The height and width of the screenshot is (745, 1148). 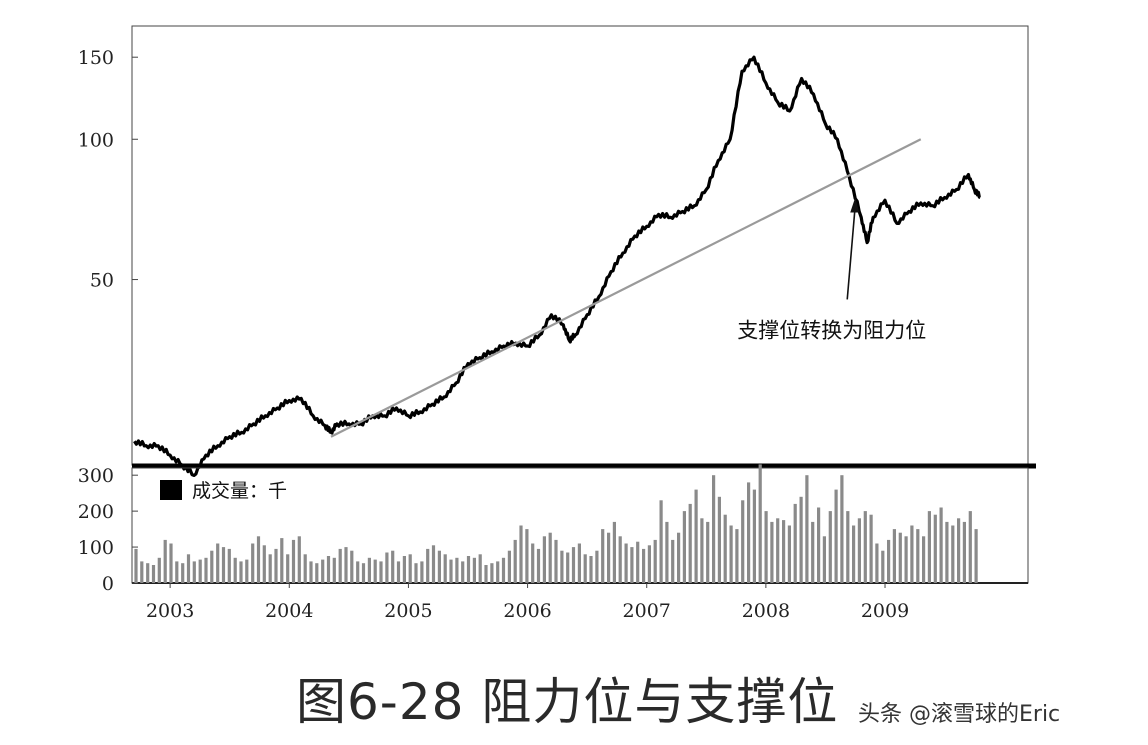 What do you see at coordinates (855, 205) in the screenshot?
I see `annotation-arrowhead` at bounding box center [855, 205].